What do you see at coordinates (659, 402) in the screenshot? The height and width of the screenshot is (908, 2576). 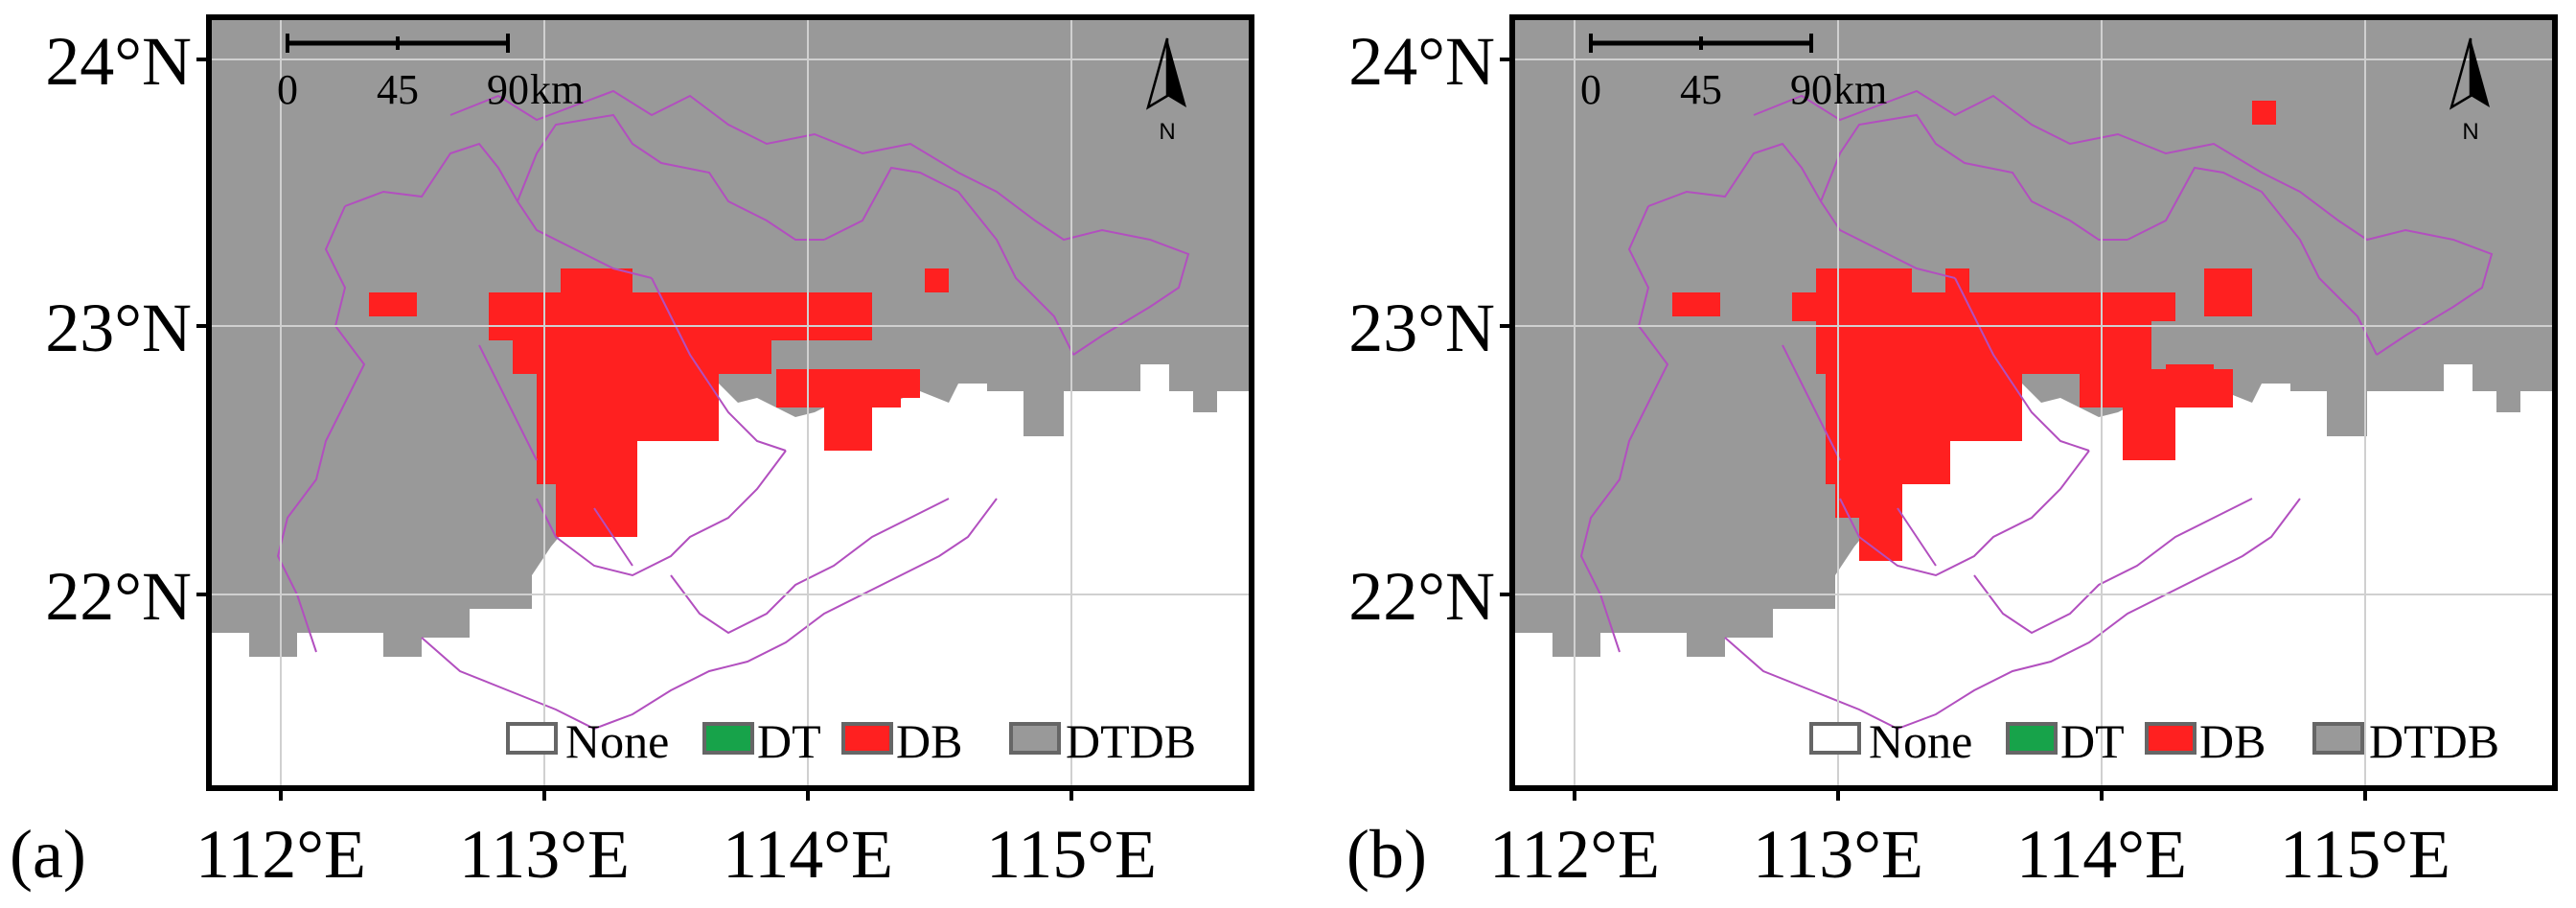 I see `db-region` at bounding box center [659, 402].